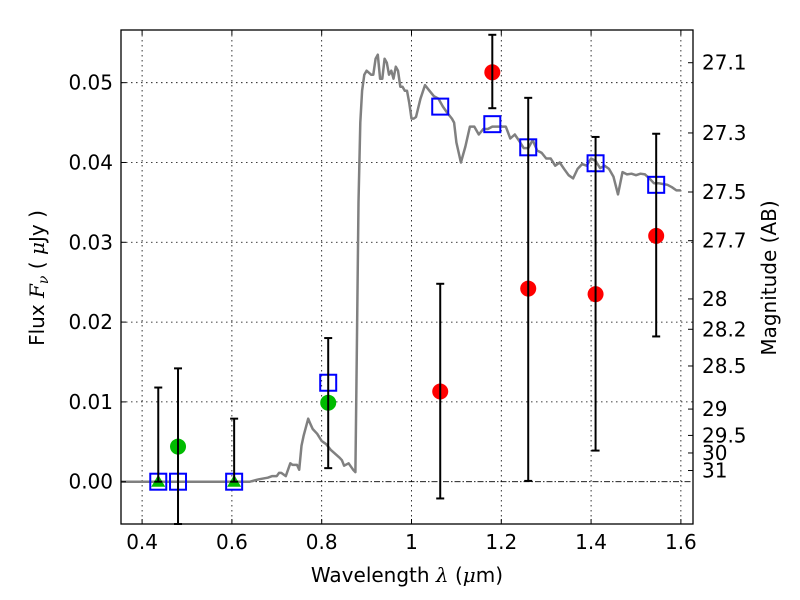  Describe the element at coordinates (681, 542) in the screenshot. I see `x-tick-label: 1.6` at that location.